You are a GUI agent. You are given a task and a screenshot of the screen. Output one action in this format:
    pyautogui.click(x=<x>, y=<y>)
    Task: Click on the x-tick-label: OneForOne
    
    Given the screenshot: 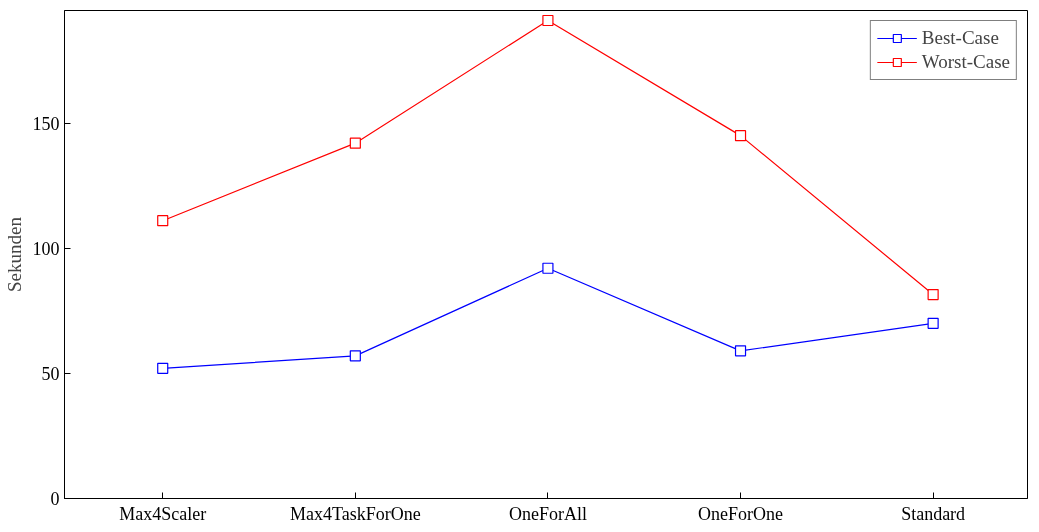 What is the action you would take?
    pyautogui.click(x=741, y=513)
    